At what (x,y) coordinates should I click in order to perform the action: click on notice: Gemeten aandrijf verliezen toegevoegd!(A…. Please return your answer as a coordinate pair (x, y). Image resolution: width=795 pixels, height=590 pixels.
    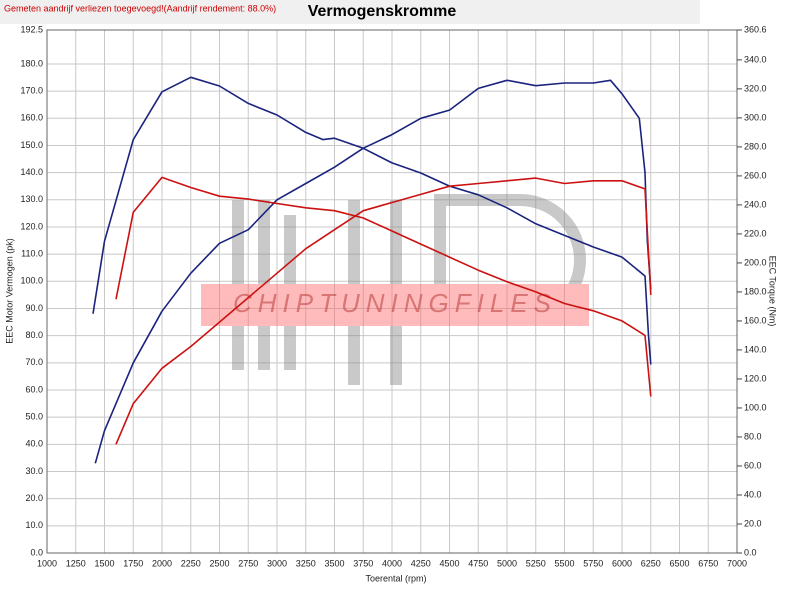
    Looking at the image, I should click on (140, 8).